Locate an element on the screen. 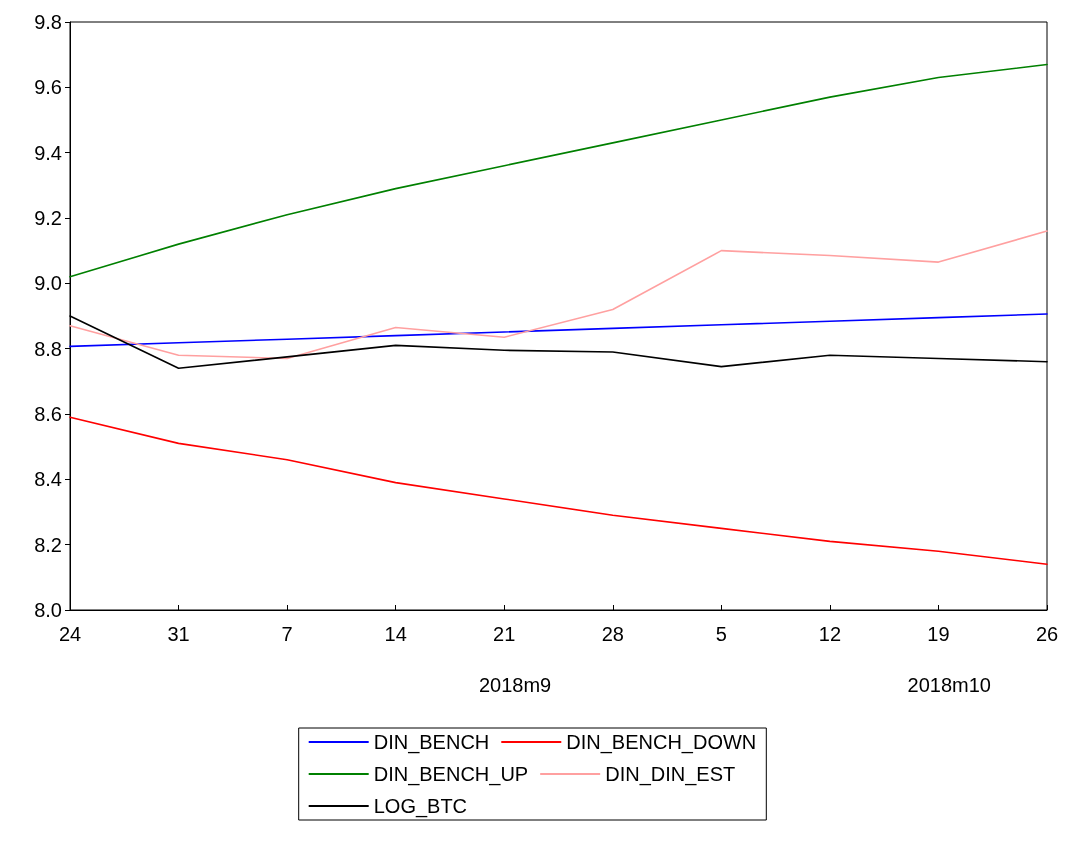  x-tick-label: 28 is located at coordinates (612, 634).